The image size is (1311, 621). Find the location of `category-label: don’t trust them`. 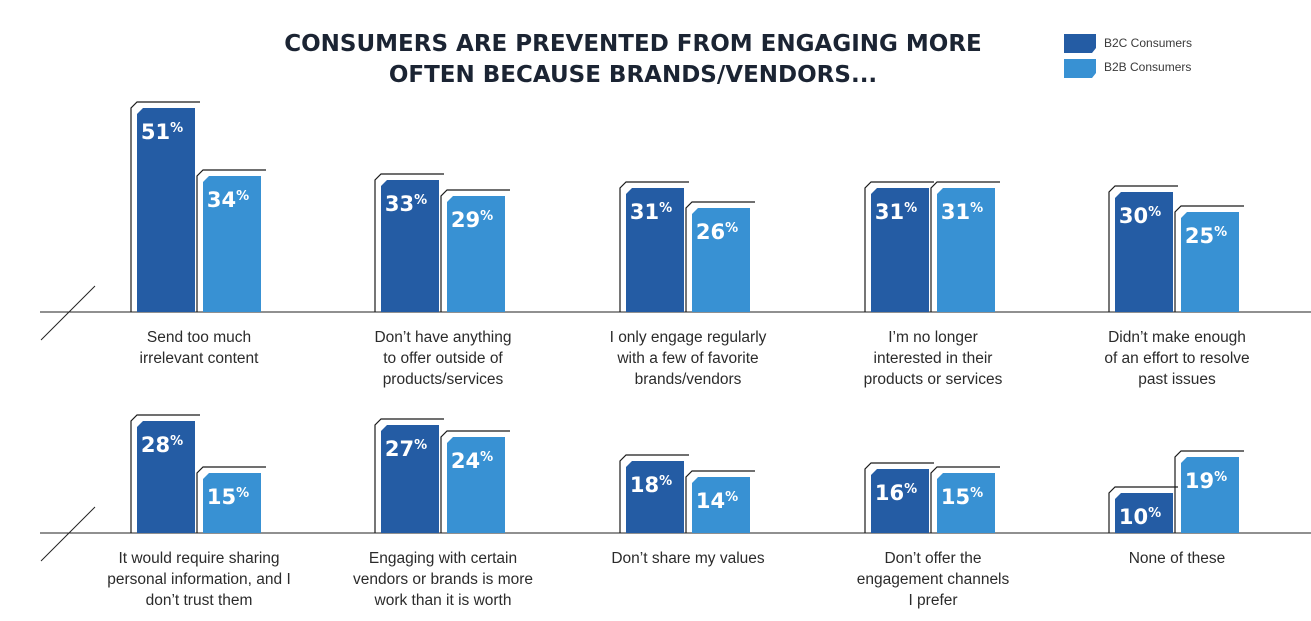

category-label: don’t trust them is located at coordinates (199, 600).